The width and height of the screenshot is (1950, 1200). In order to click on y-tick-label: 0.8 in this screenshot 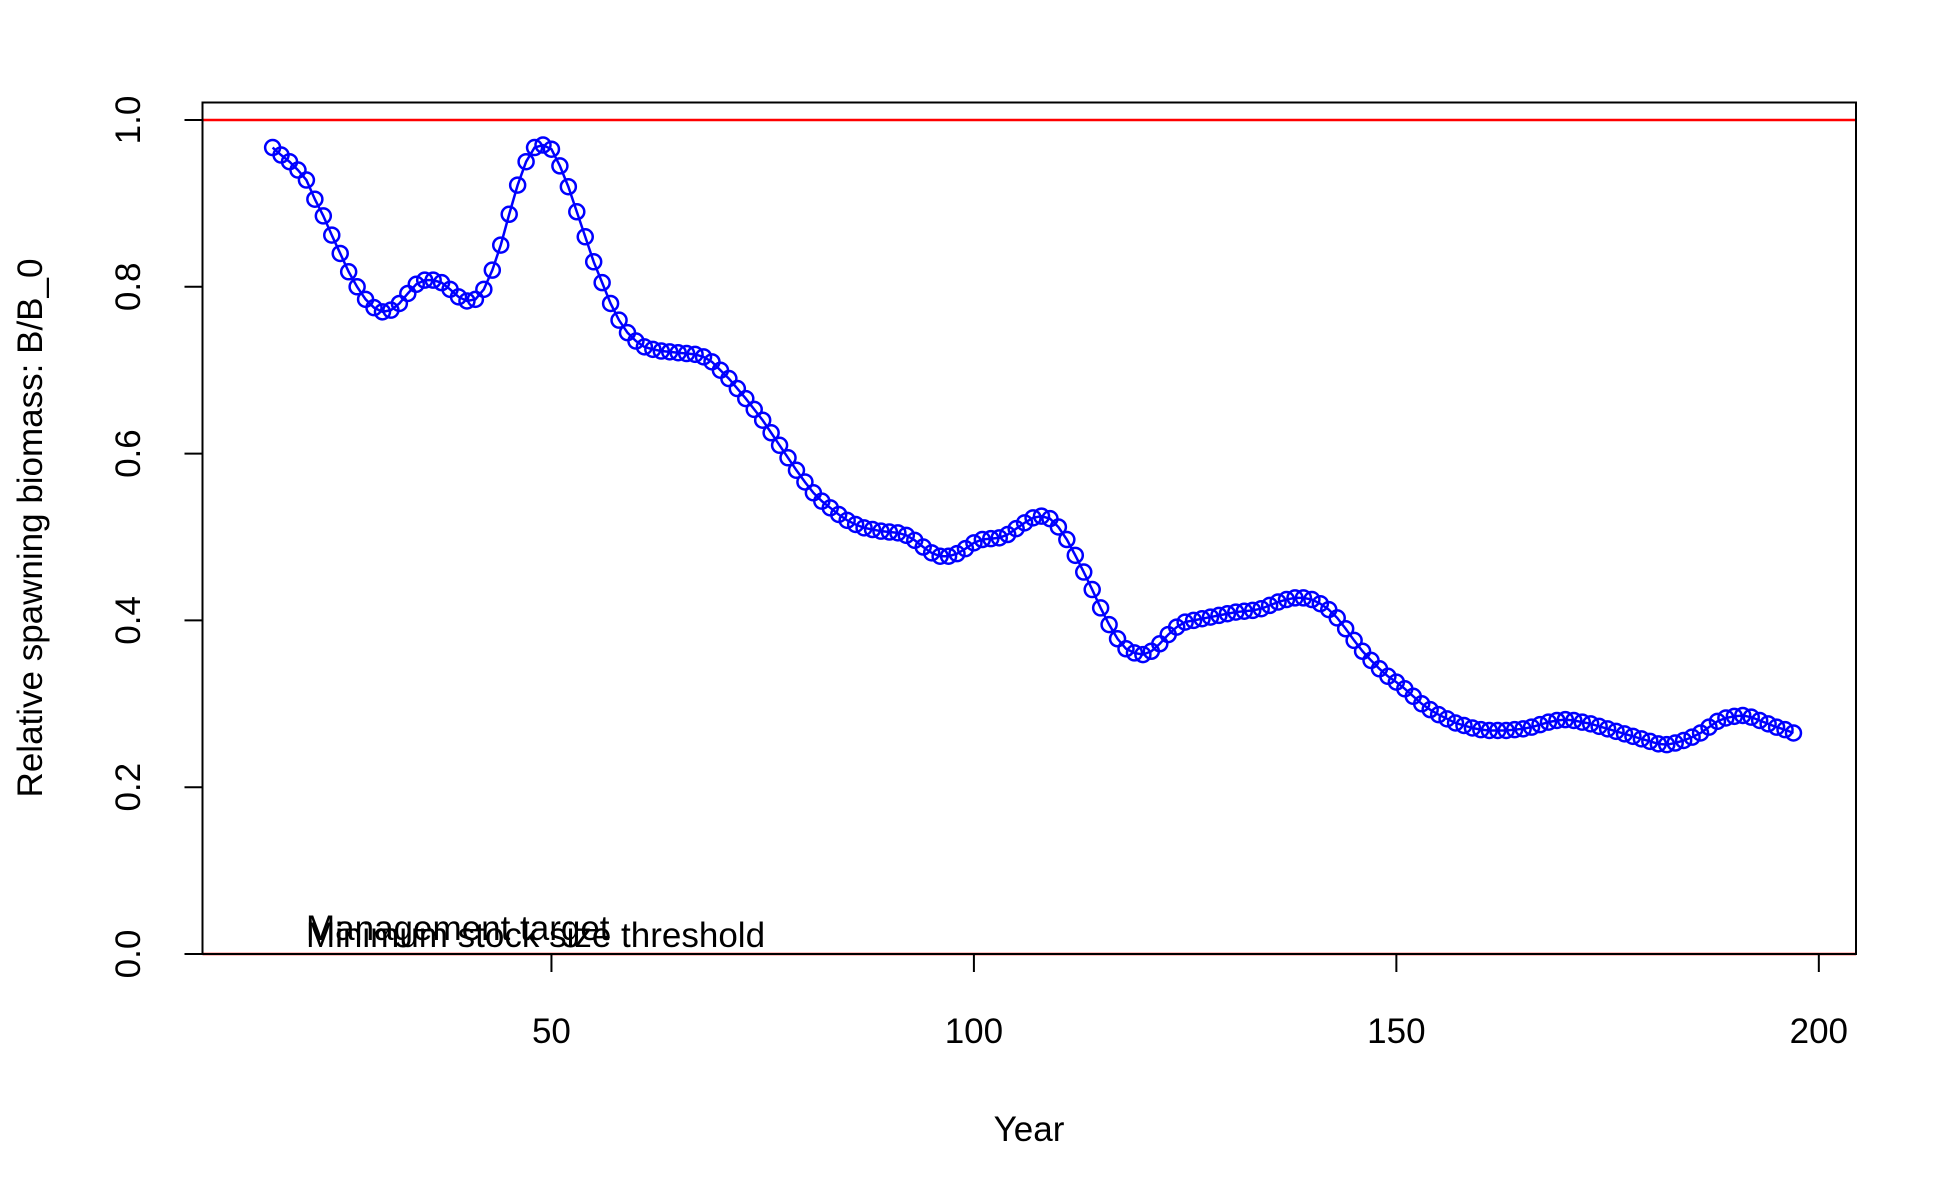, I will do `click(128, 286)`.